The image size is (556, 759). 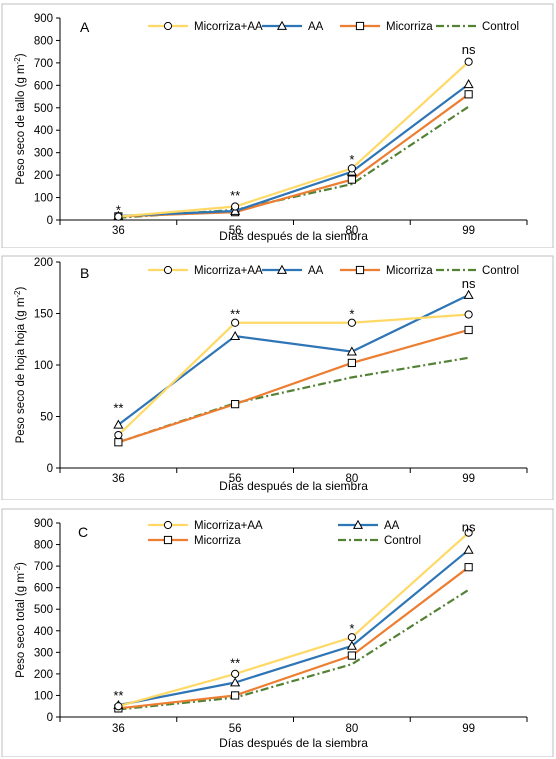 What do you see at coordinates (43, 546) in the screenshot?
I see `y-tick-label: 800` at bounding box center [43, 546].